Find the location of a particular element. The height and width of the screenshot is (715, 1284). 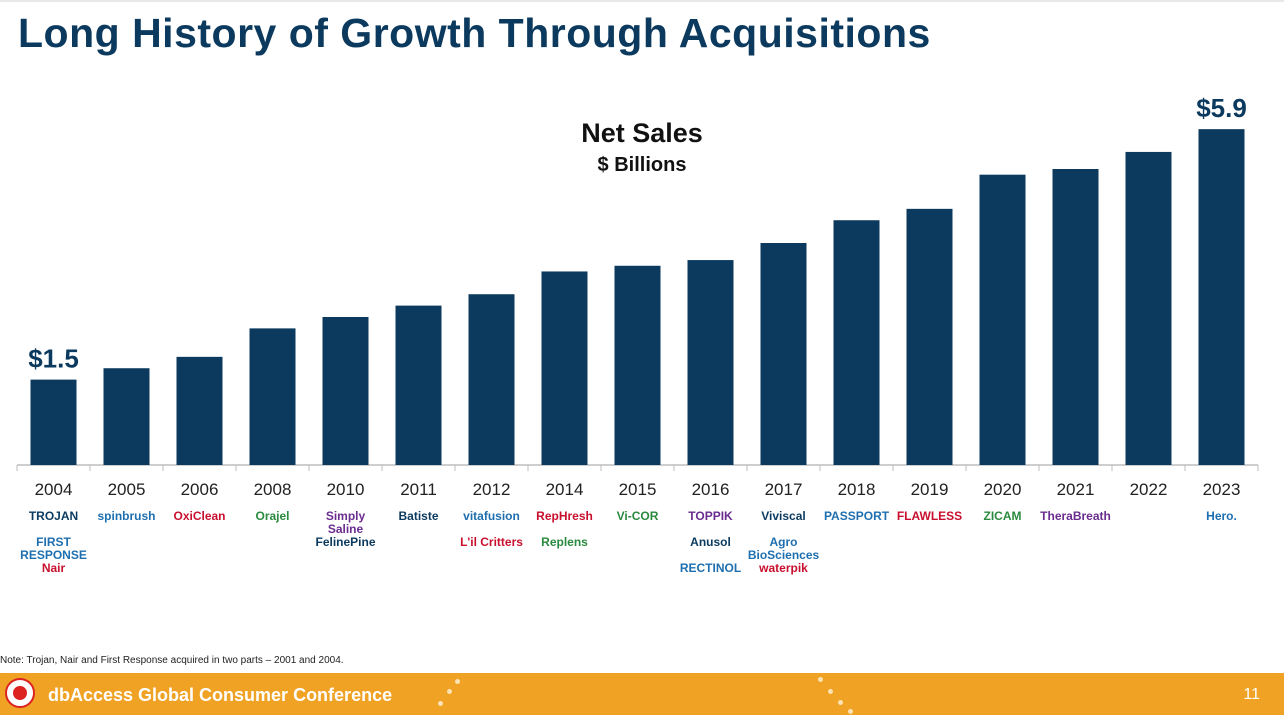

brand-logo: Hero. is located at coordinates (1221, 516).